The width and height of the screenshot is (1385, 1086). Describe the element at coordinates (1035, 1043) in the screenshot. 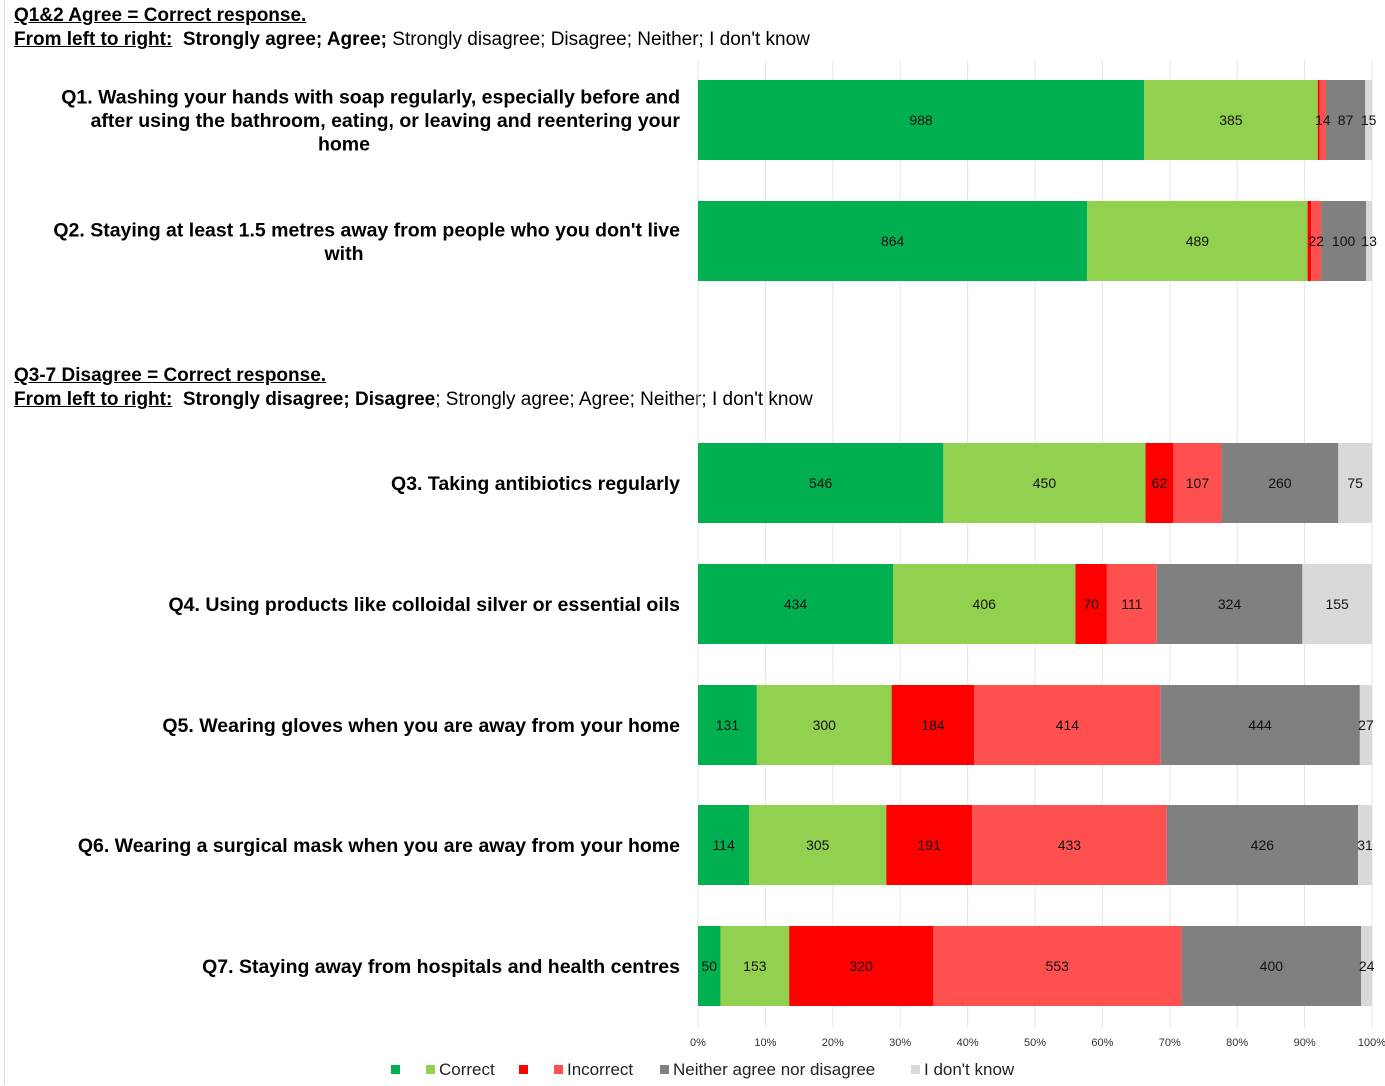

I see `x-tick-label: 50%` at that location.